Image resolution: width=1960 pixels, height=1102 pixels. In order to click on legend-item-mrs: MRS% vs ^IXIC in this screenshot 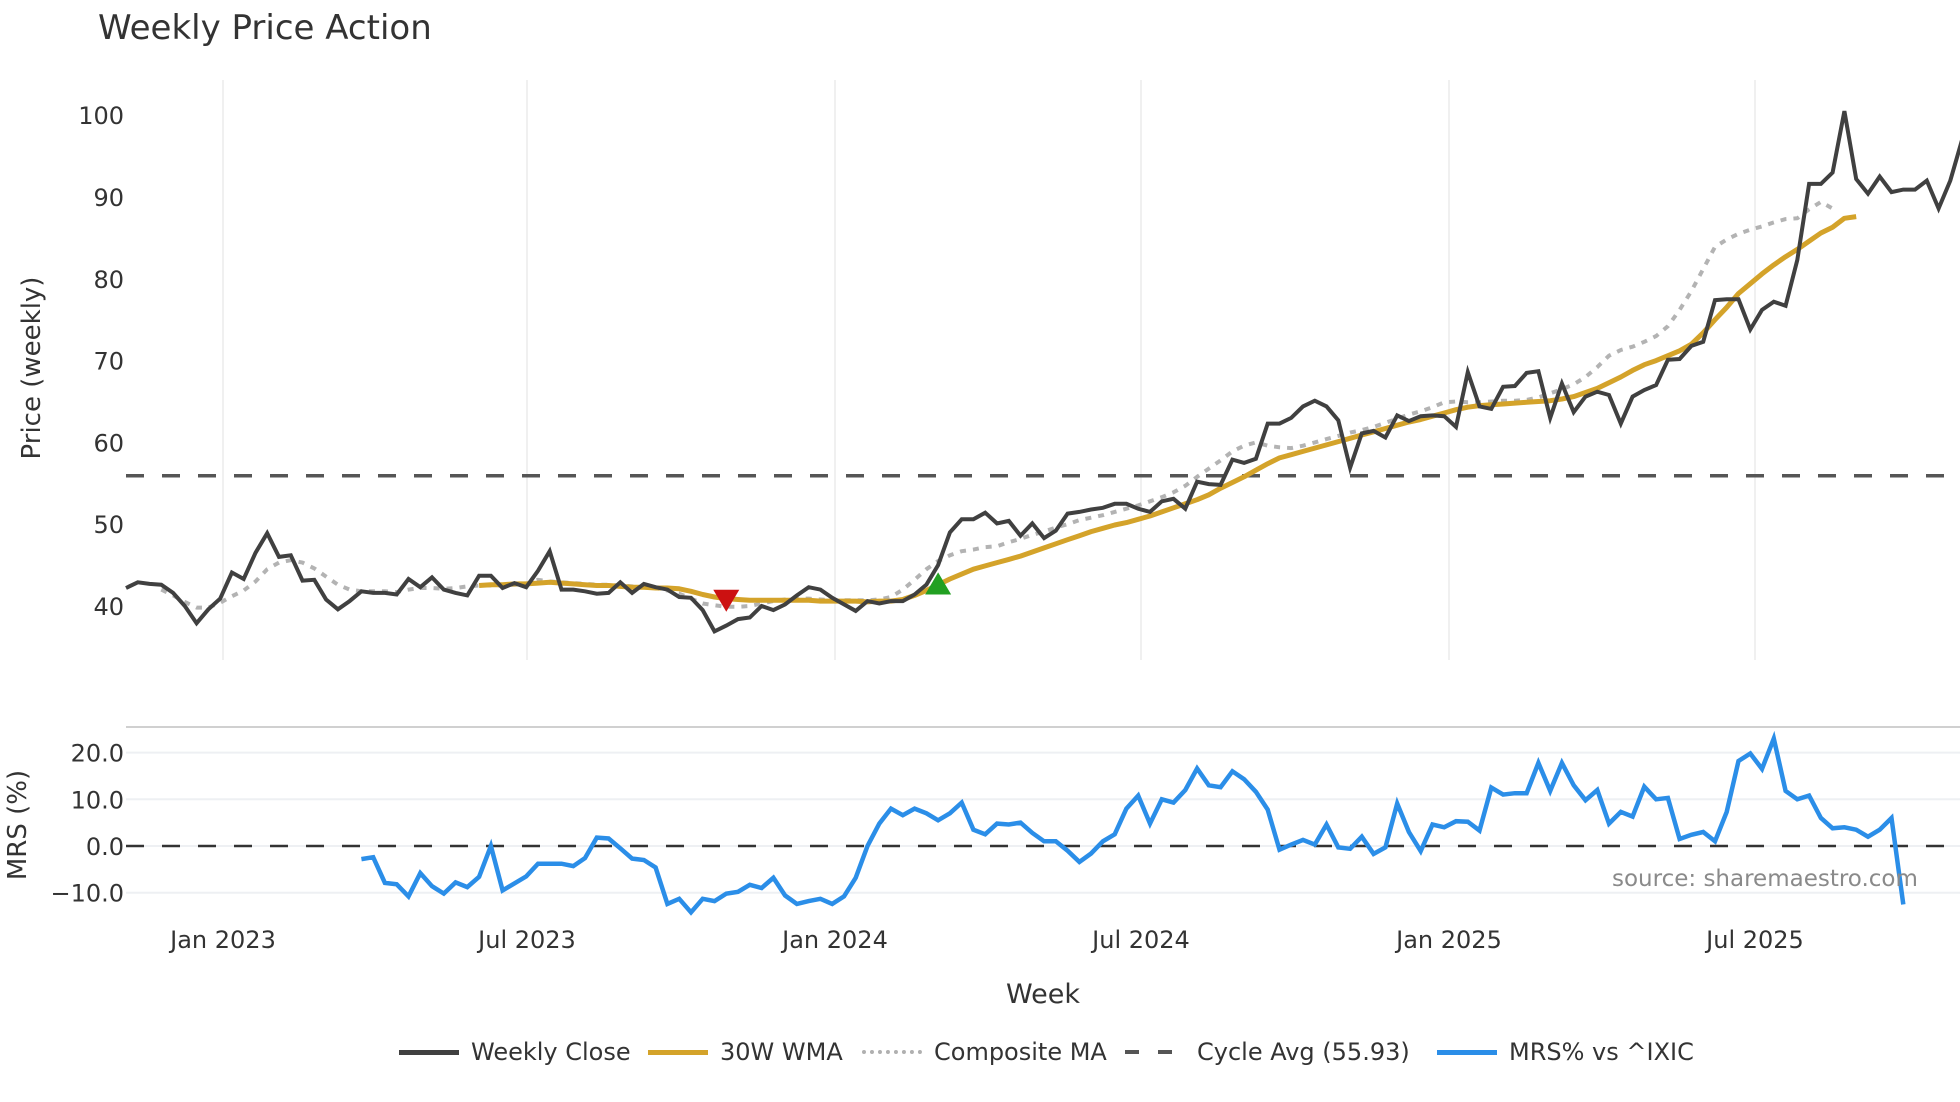, I will do `click(1565, 1052)`.